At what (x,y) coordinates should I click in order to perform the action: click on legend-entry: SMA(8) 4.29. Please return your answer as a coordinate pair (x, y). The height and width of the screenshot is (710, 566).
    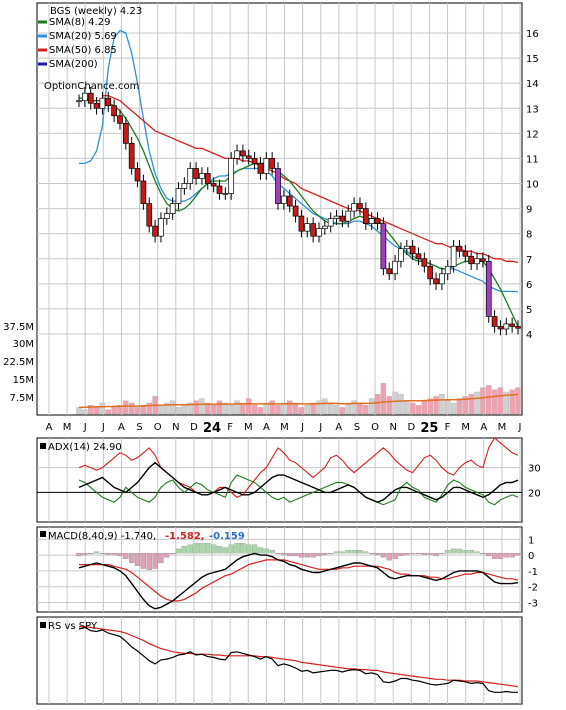
    Looking at the image, I should click on (79, 22).